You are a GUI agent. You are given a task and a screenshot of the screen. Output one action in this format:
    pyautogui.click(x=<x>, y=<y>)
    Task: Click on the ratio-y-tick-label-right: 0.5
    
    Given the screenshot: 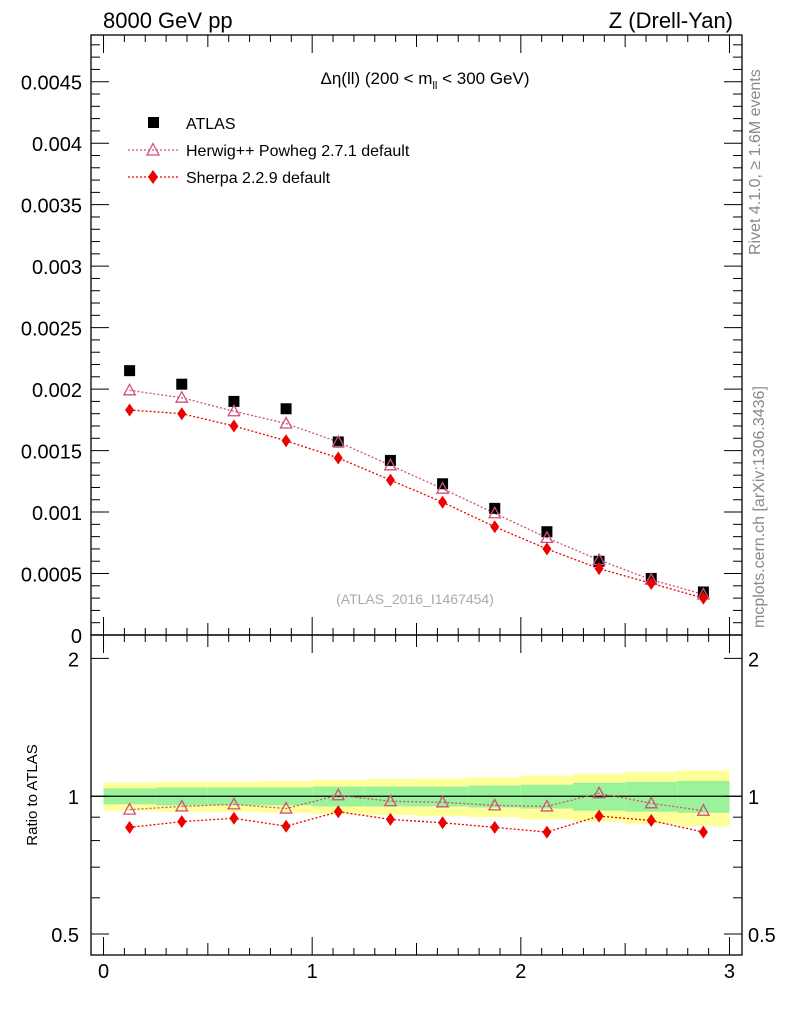 What is the action you would take?
    pyautogui.click(x=762, y=936)
    